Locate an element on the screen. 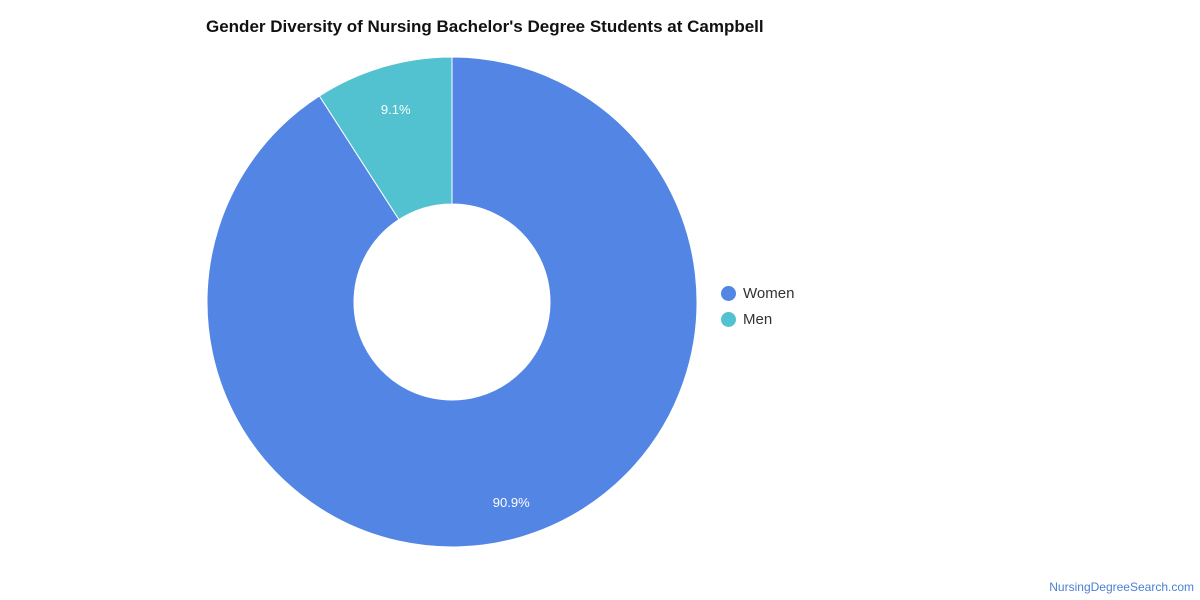 The image size is (1200, 600). source-link: NursingDegreeSearch.com is located at coordinates (1121, 587).